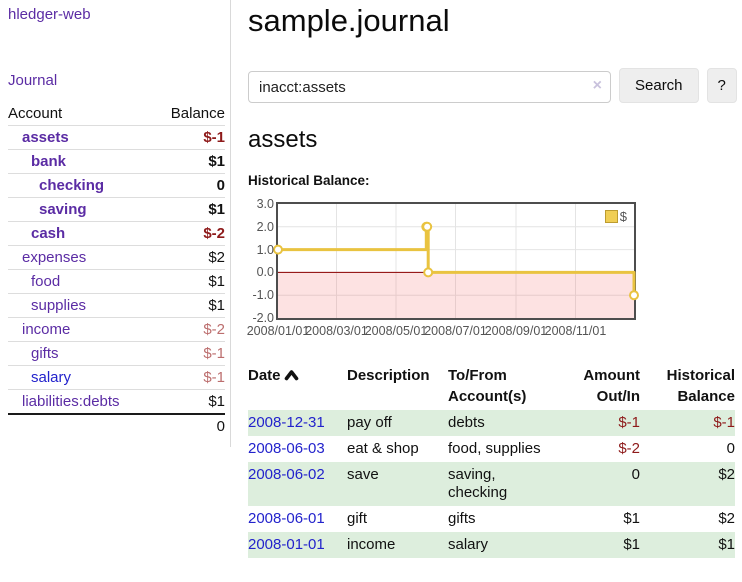 Image resolution: width=742 pixels, height=582 pixels. Describe the element at coordinates (286, 448) in the screenshot. I see `transaction-date-link: 2008-06-03` at that location.